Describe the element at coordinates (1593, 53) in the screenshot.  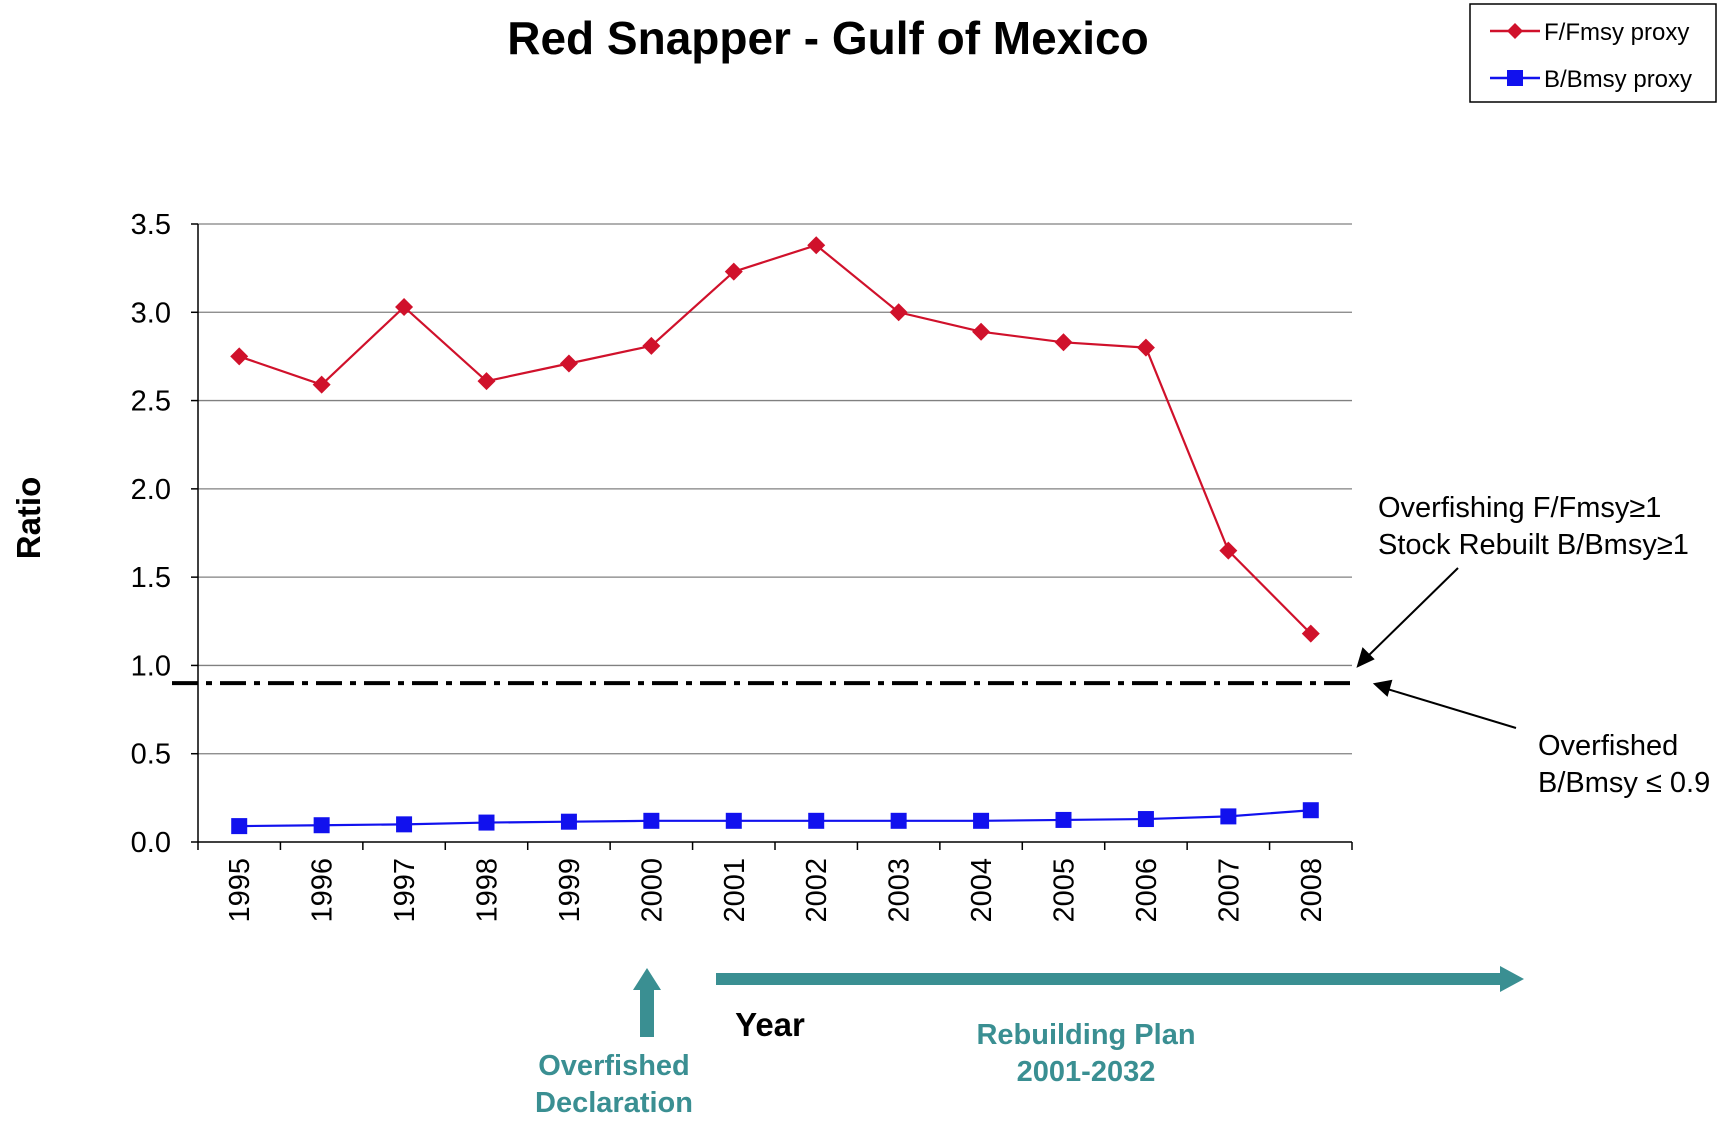
I see `legend: F/Fmsy proxy B/Bmsy proxy` at that location.